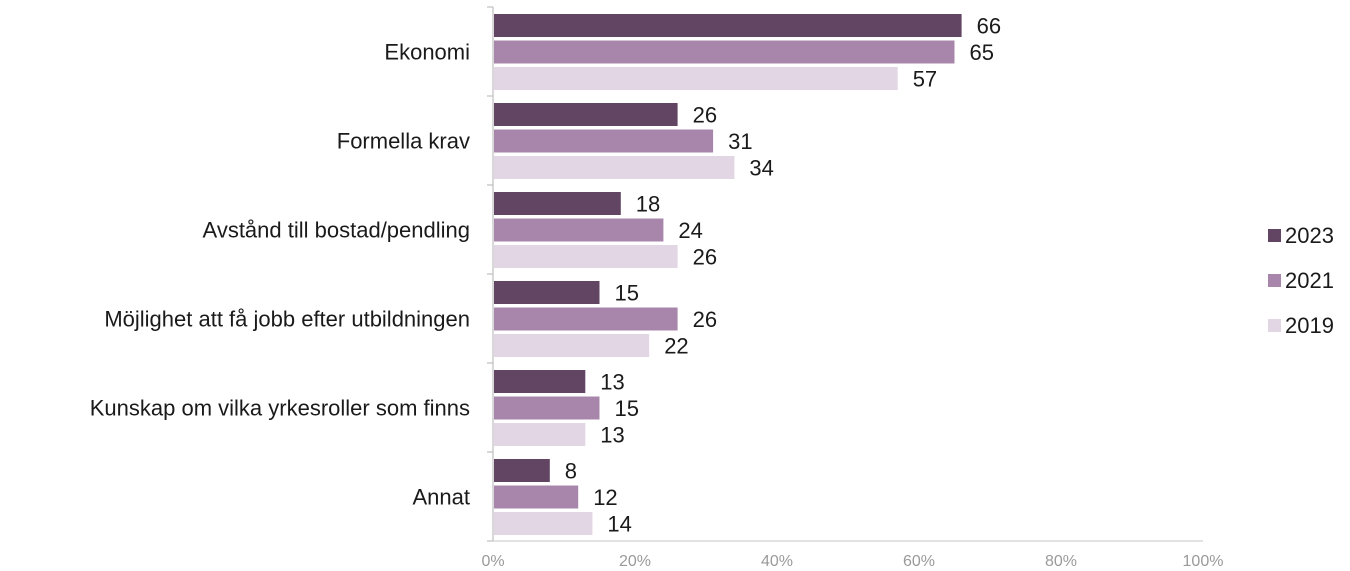  What do you see at coordinates (280, 408) in the screenshot?
I see `category-label: Kunskap om vilka yrkesroller som finns` at bounding box center [280, 408].